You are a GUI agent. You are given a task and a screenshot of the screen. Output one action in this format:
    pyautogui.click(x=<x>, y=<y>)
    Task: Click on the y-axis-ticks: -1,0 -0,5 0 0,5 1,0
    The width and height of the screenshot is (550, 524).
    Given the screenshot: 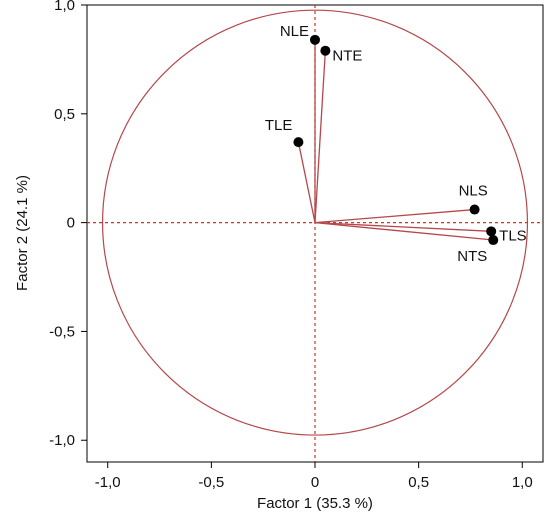 What is the action you would take?
    pyautogui.click(x=68, y=224)
    